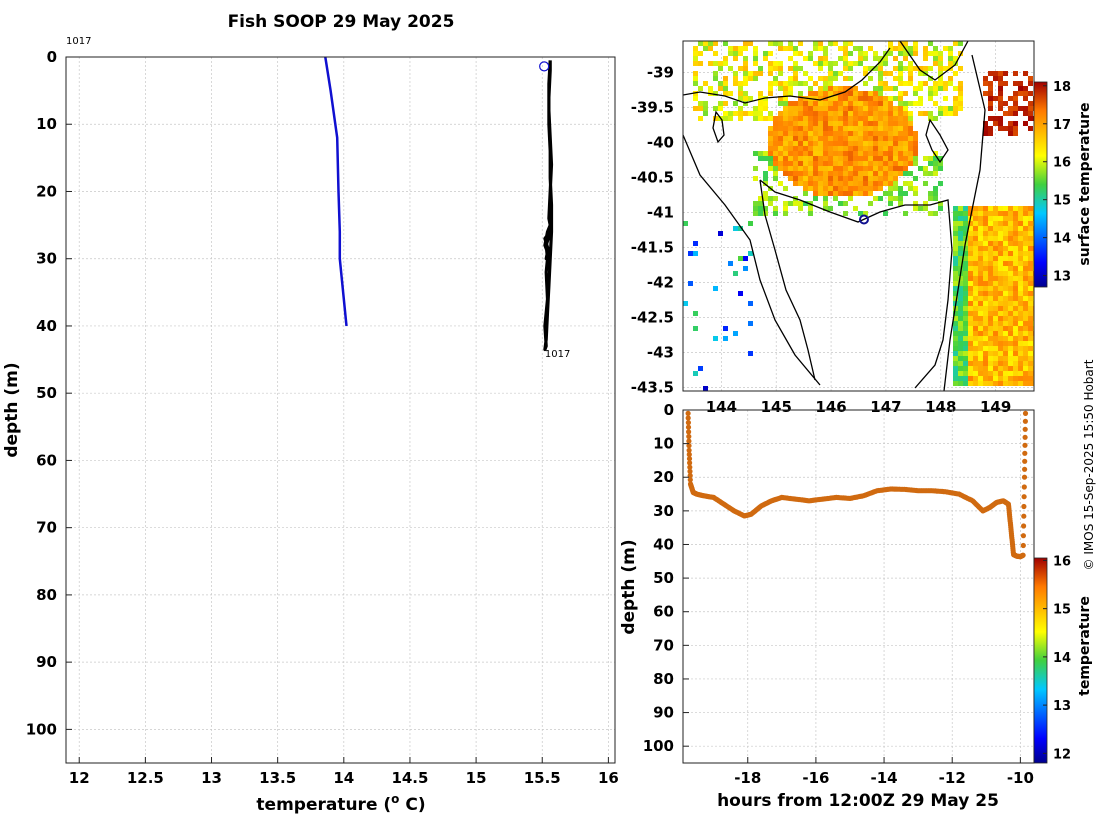  I want to click on y-tick-label: 90, so click(663, 713).